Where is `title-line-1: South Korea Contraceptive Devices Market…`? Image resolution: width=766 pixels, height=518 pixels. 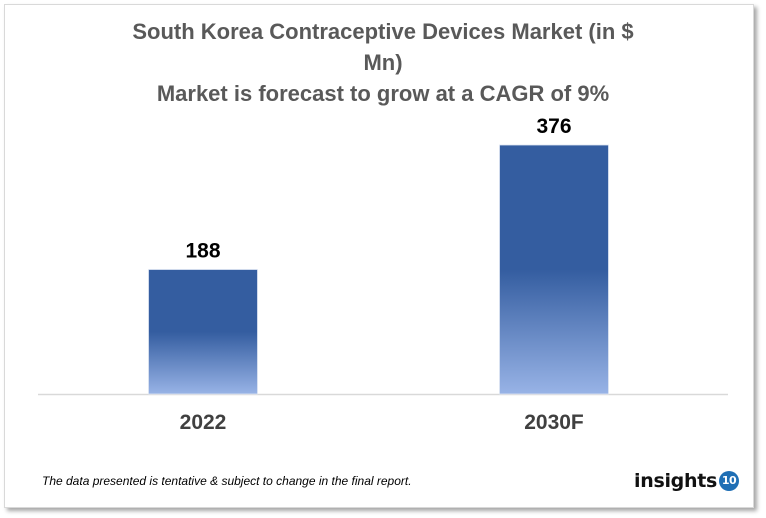
title-line-1: South Korea Contraceptive Devices Market… is located at coordinates (383, 31).